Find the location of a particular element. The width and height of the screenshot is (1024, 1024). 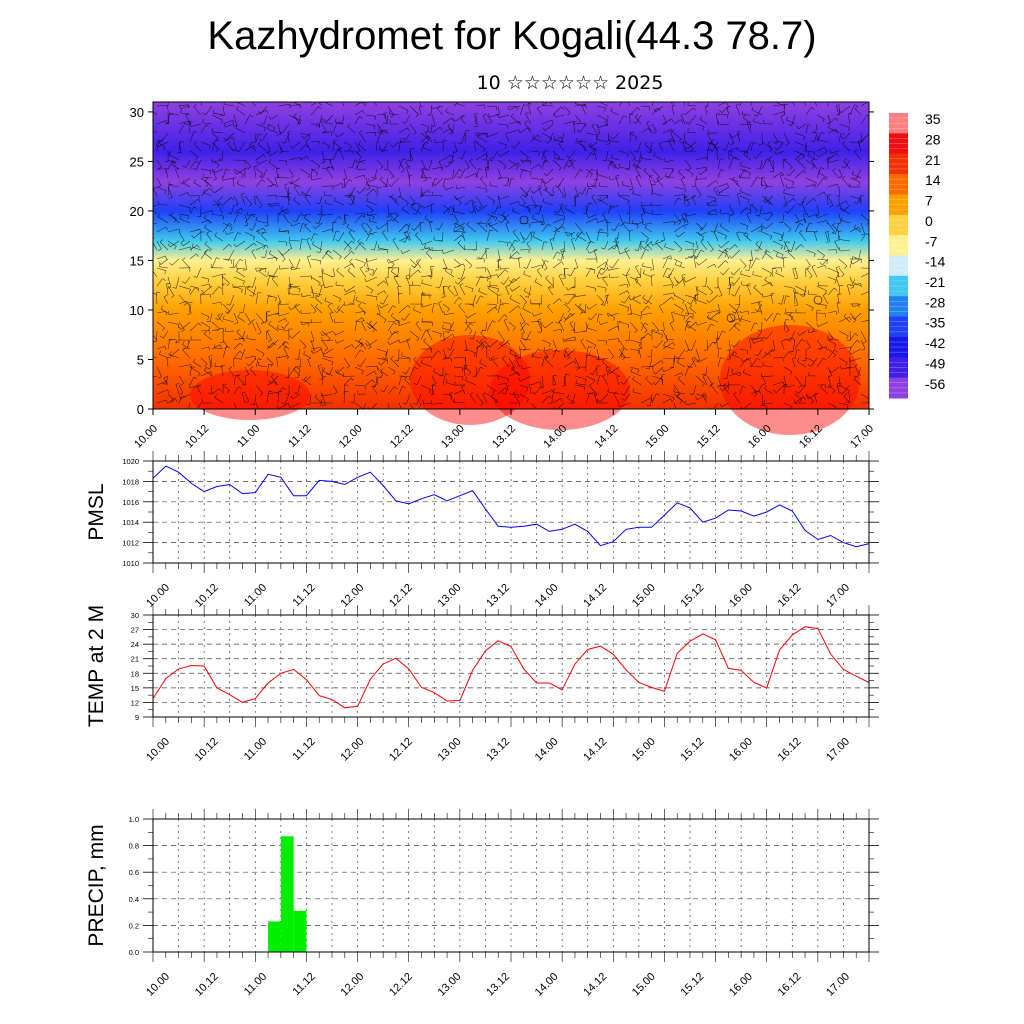

y-tick-label: 15 is located at coordinates (137, 260).